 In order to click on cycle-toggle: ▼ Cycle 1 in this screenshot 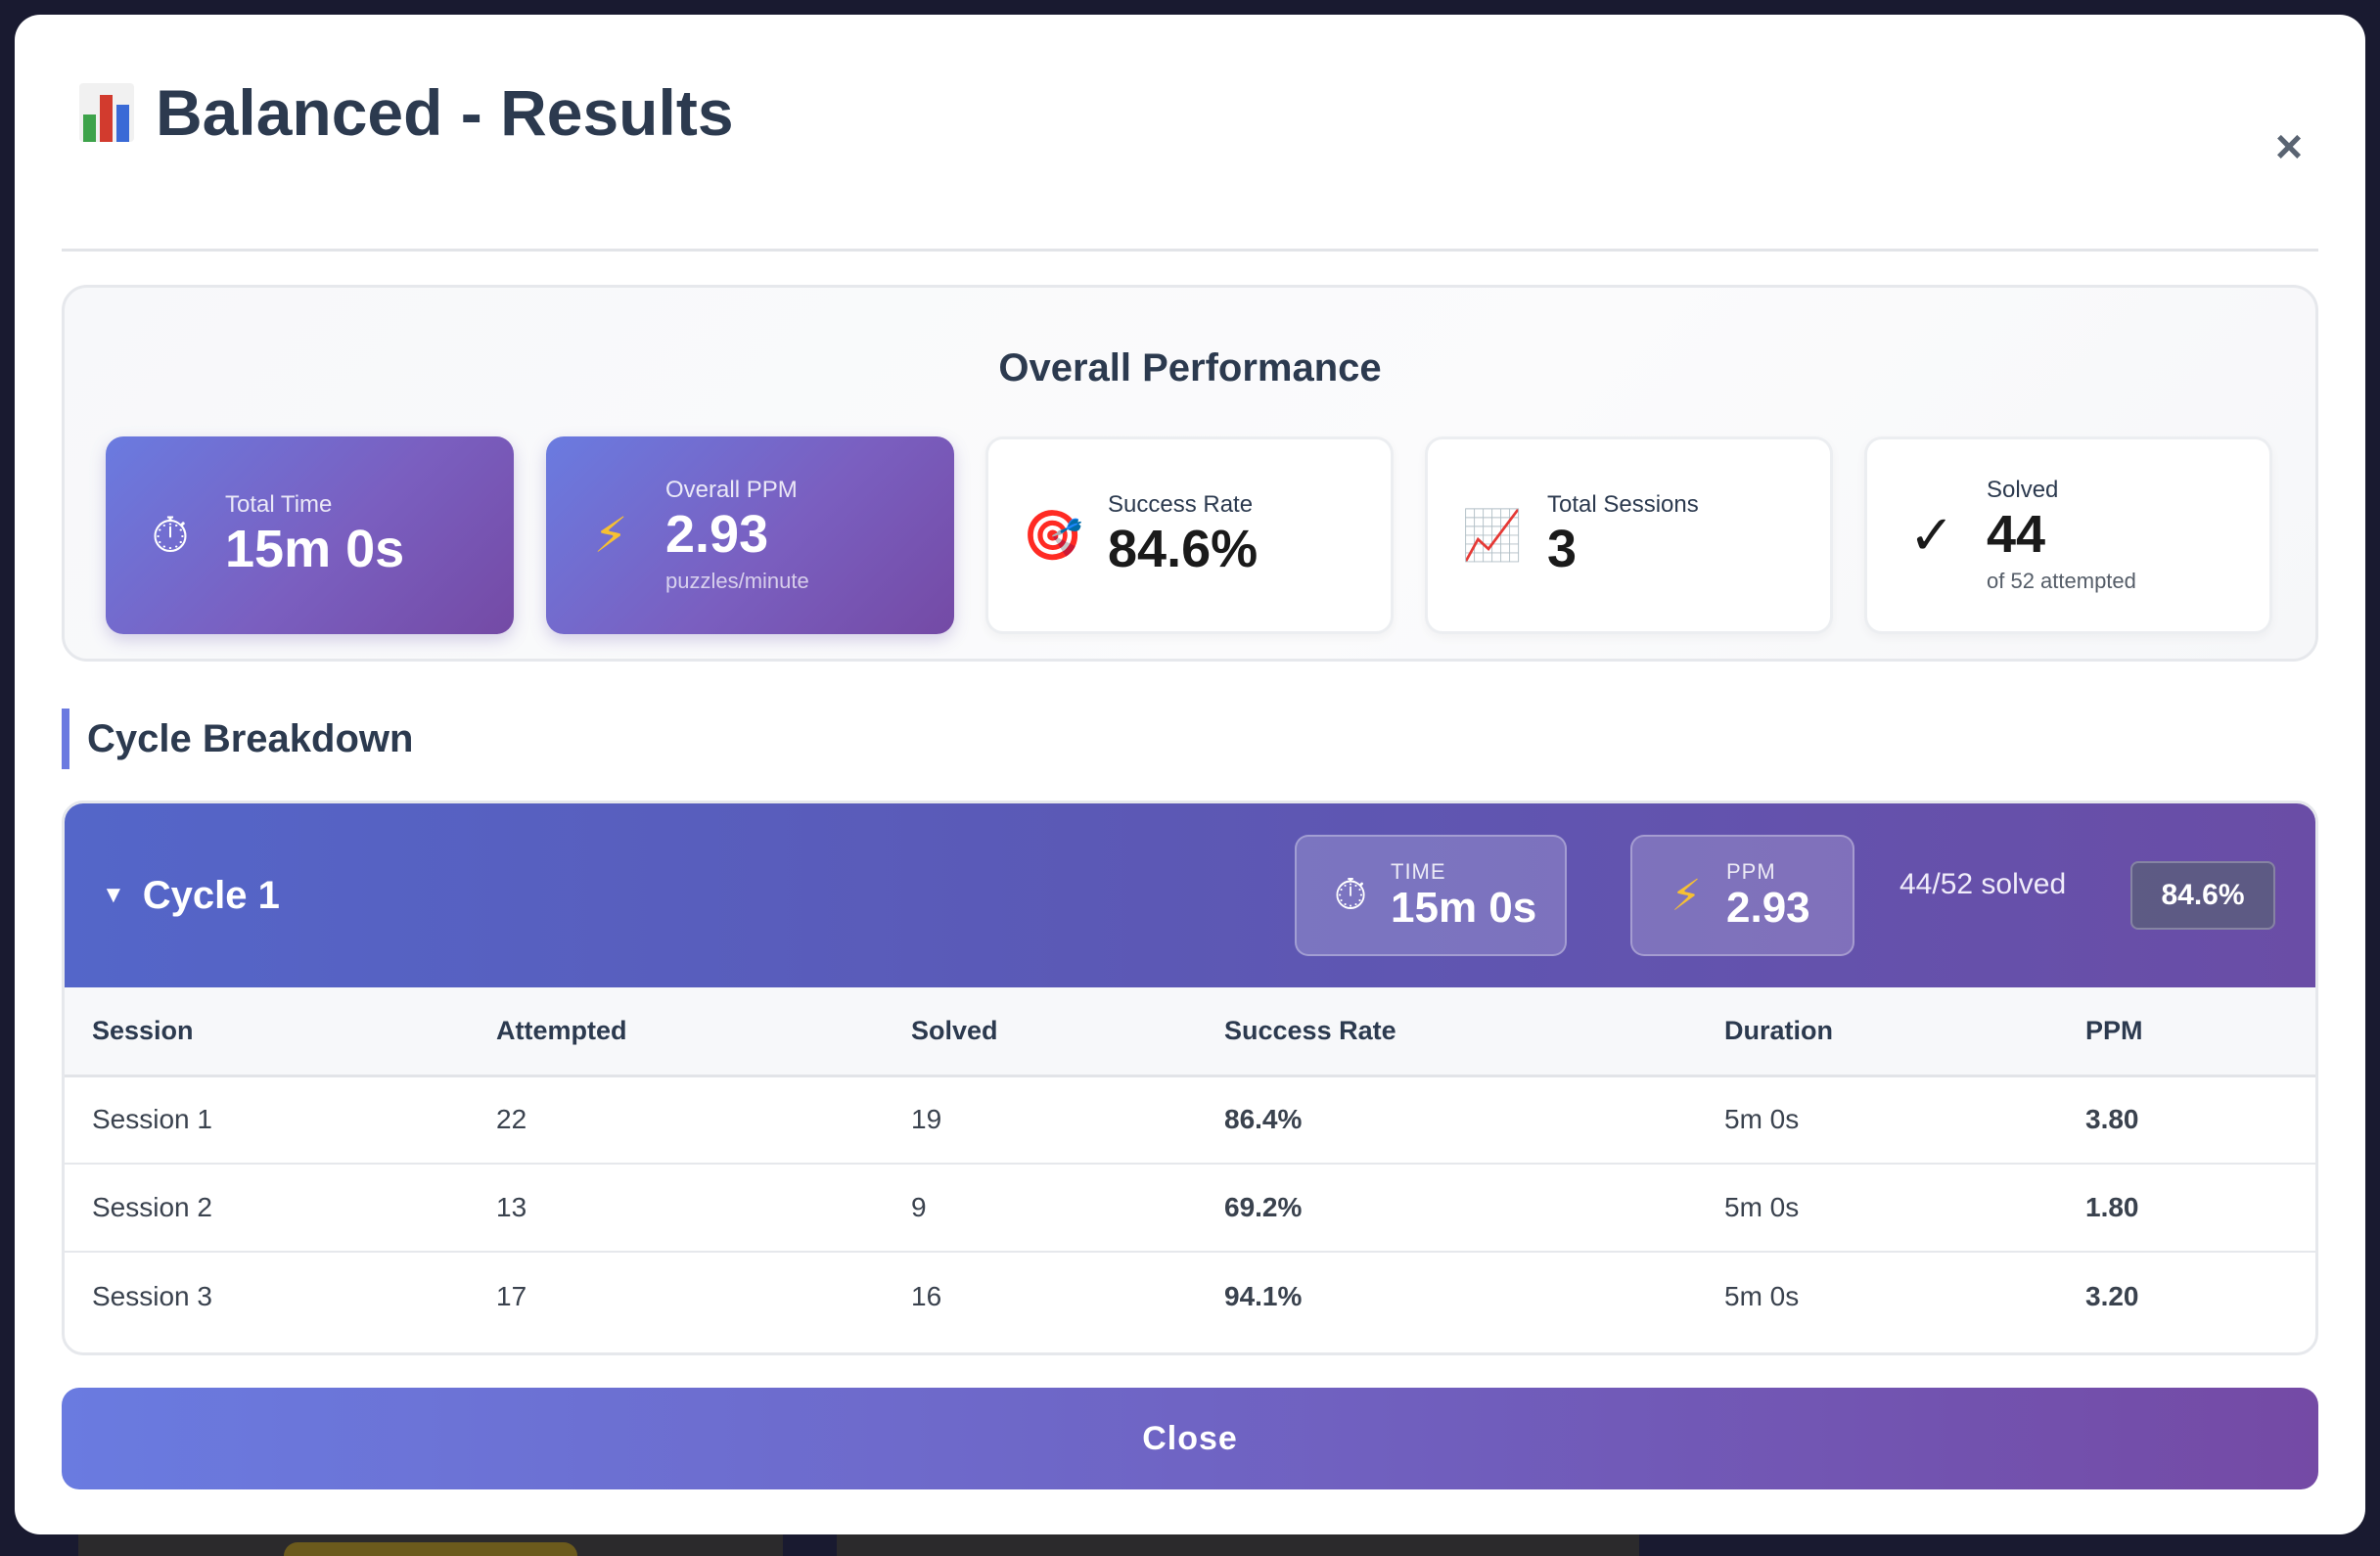, I will do `click(191, 895)`.